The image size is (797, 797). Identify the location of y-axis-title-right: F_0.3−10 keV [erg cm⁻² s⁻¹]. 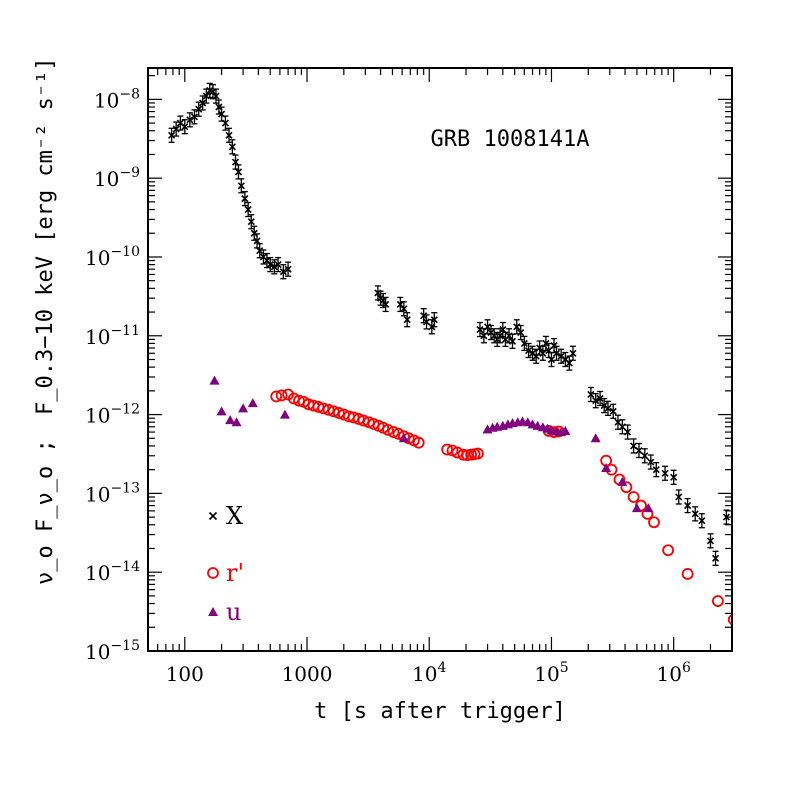
(45, 236).